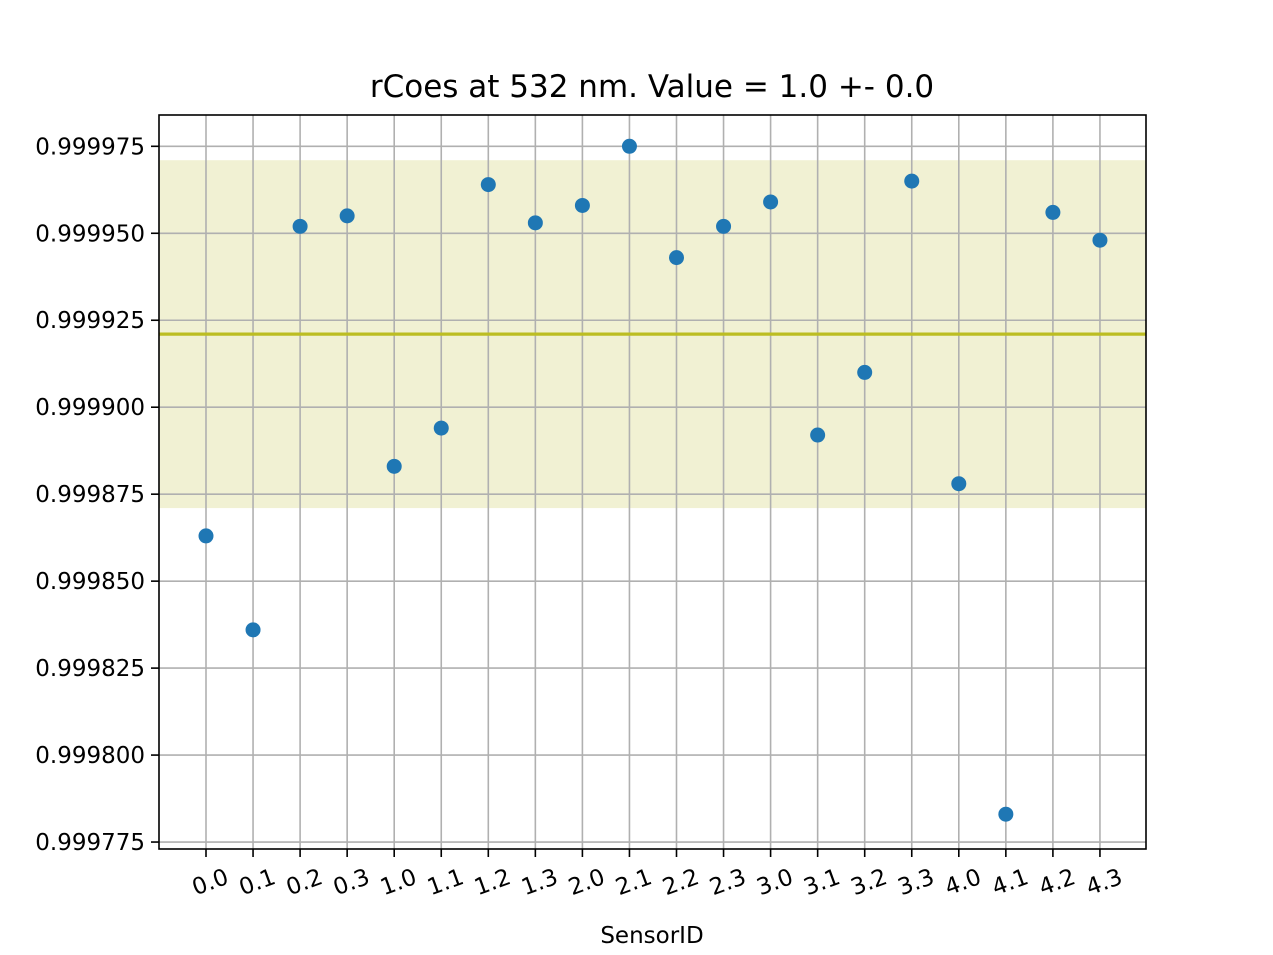 The image size is (1273, 955). Describe the element at coordinates (492, 882) in the screenshot. I see `x-tick-label: 1.2` at that location.